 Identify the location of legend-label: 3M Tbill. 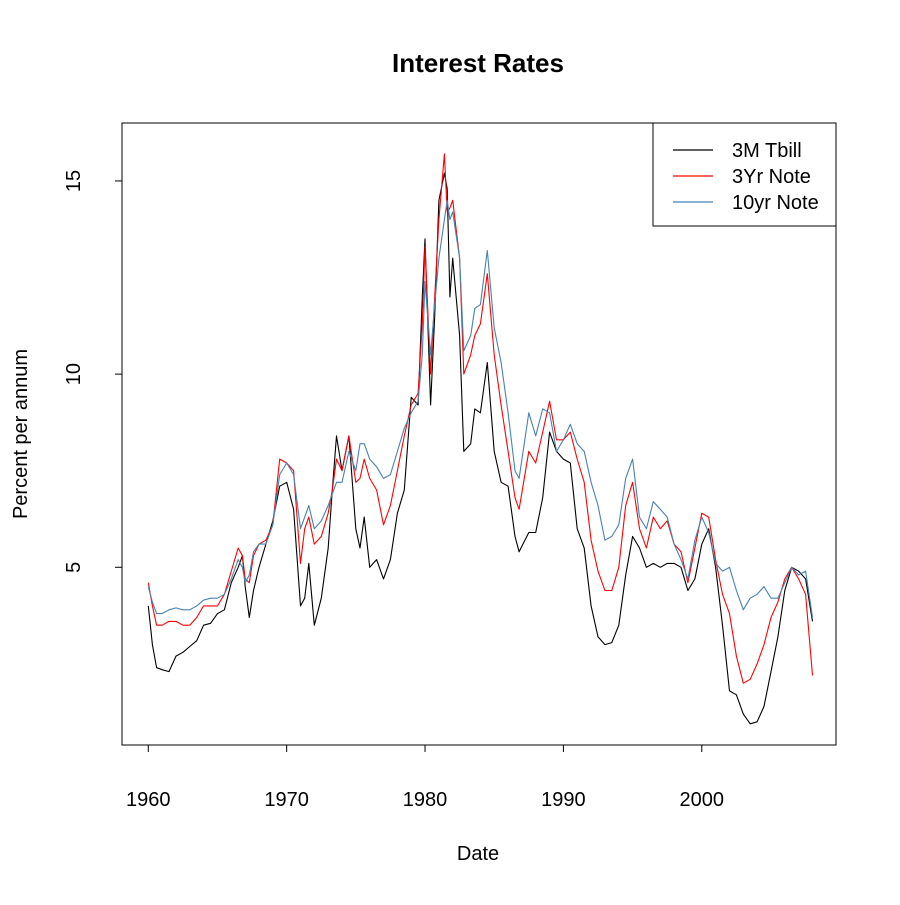
(767, 151).